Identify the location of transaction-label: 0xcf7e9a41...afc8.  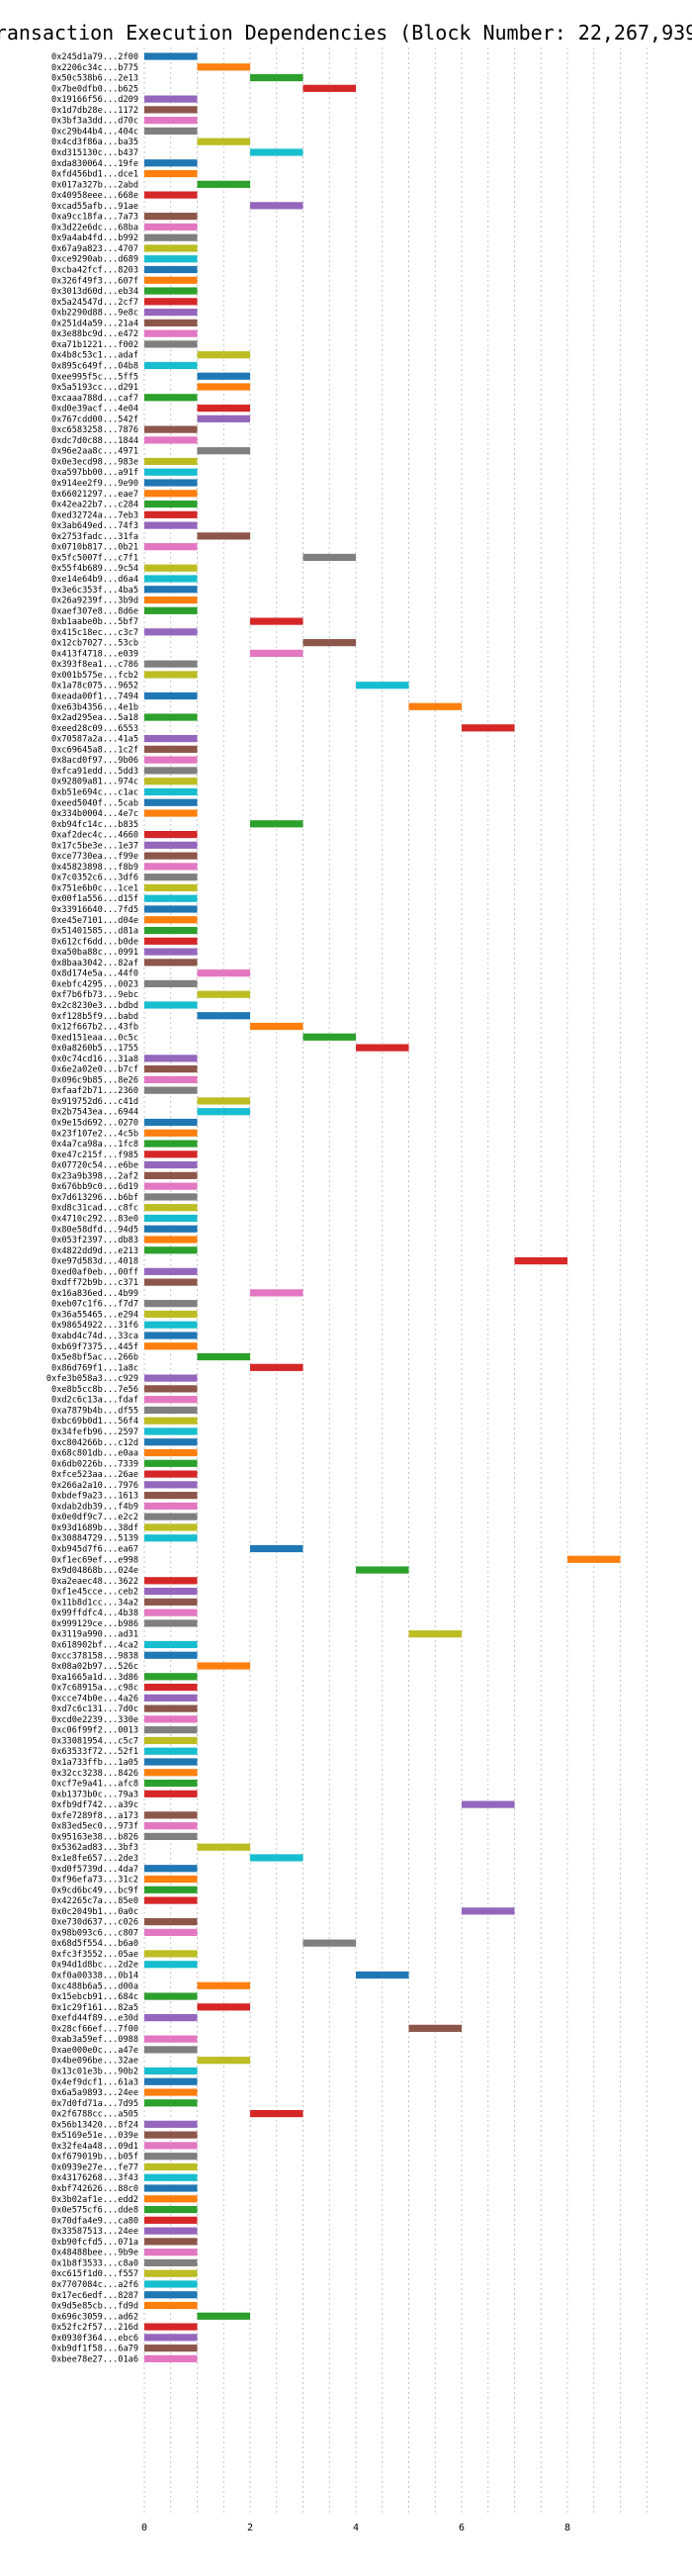
(95, 1785).